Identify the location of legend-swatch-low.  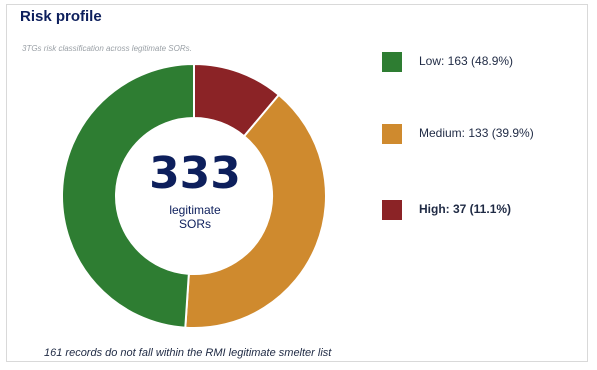
(392, 62).